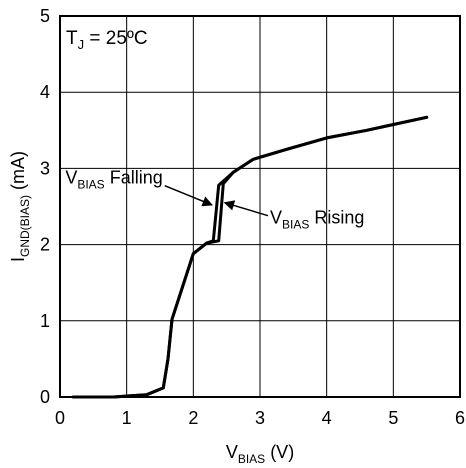 The width and height of the screenshot is (466, 468). What do you see at coordinates (193, 418) in the screenshot?
I see `x-tick-label: 2` at bounding box center [193, 418].